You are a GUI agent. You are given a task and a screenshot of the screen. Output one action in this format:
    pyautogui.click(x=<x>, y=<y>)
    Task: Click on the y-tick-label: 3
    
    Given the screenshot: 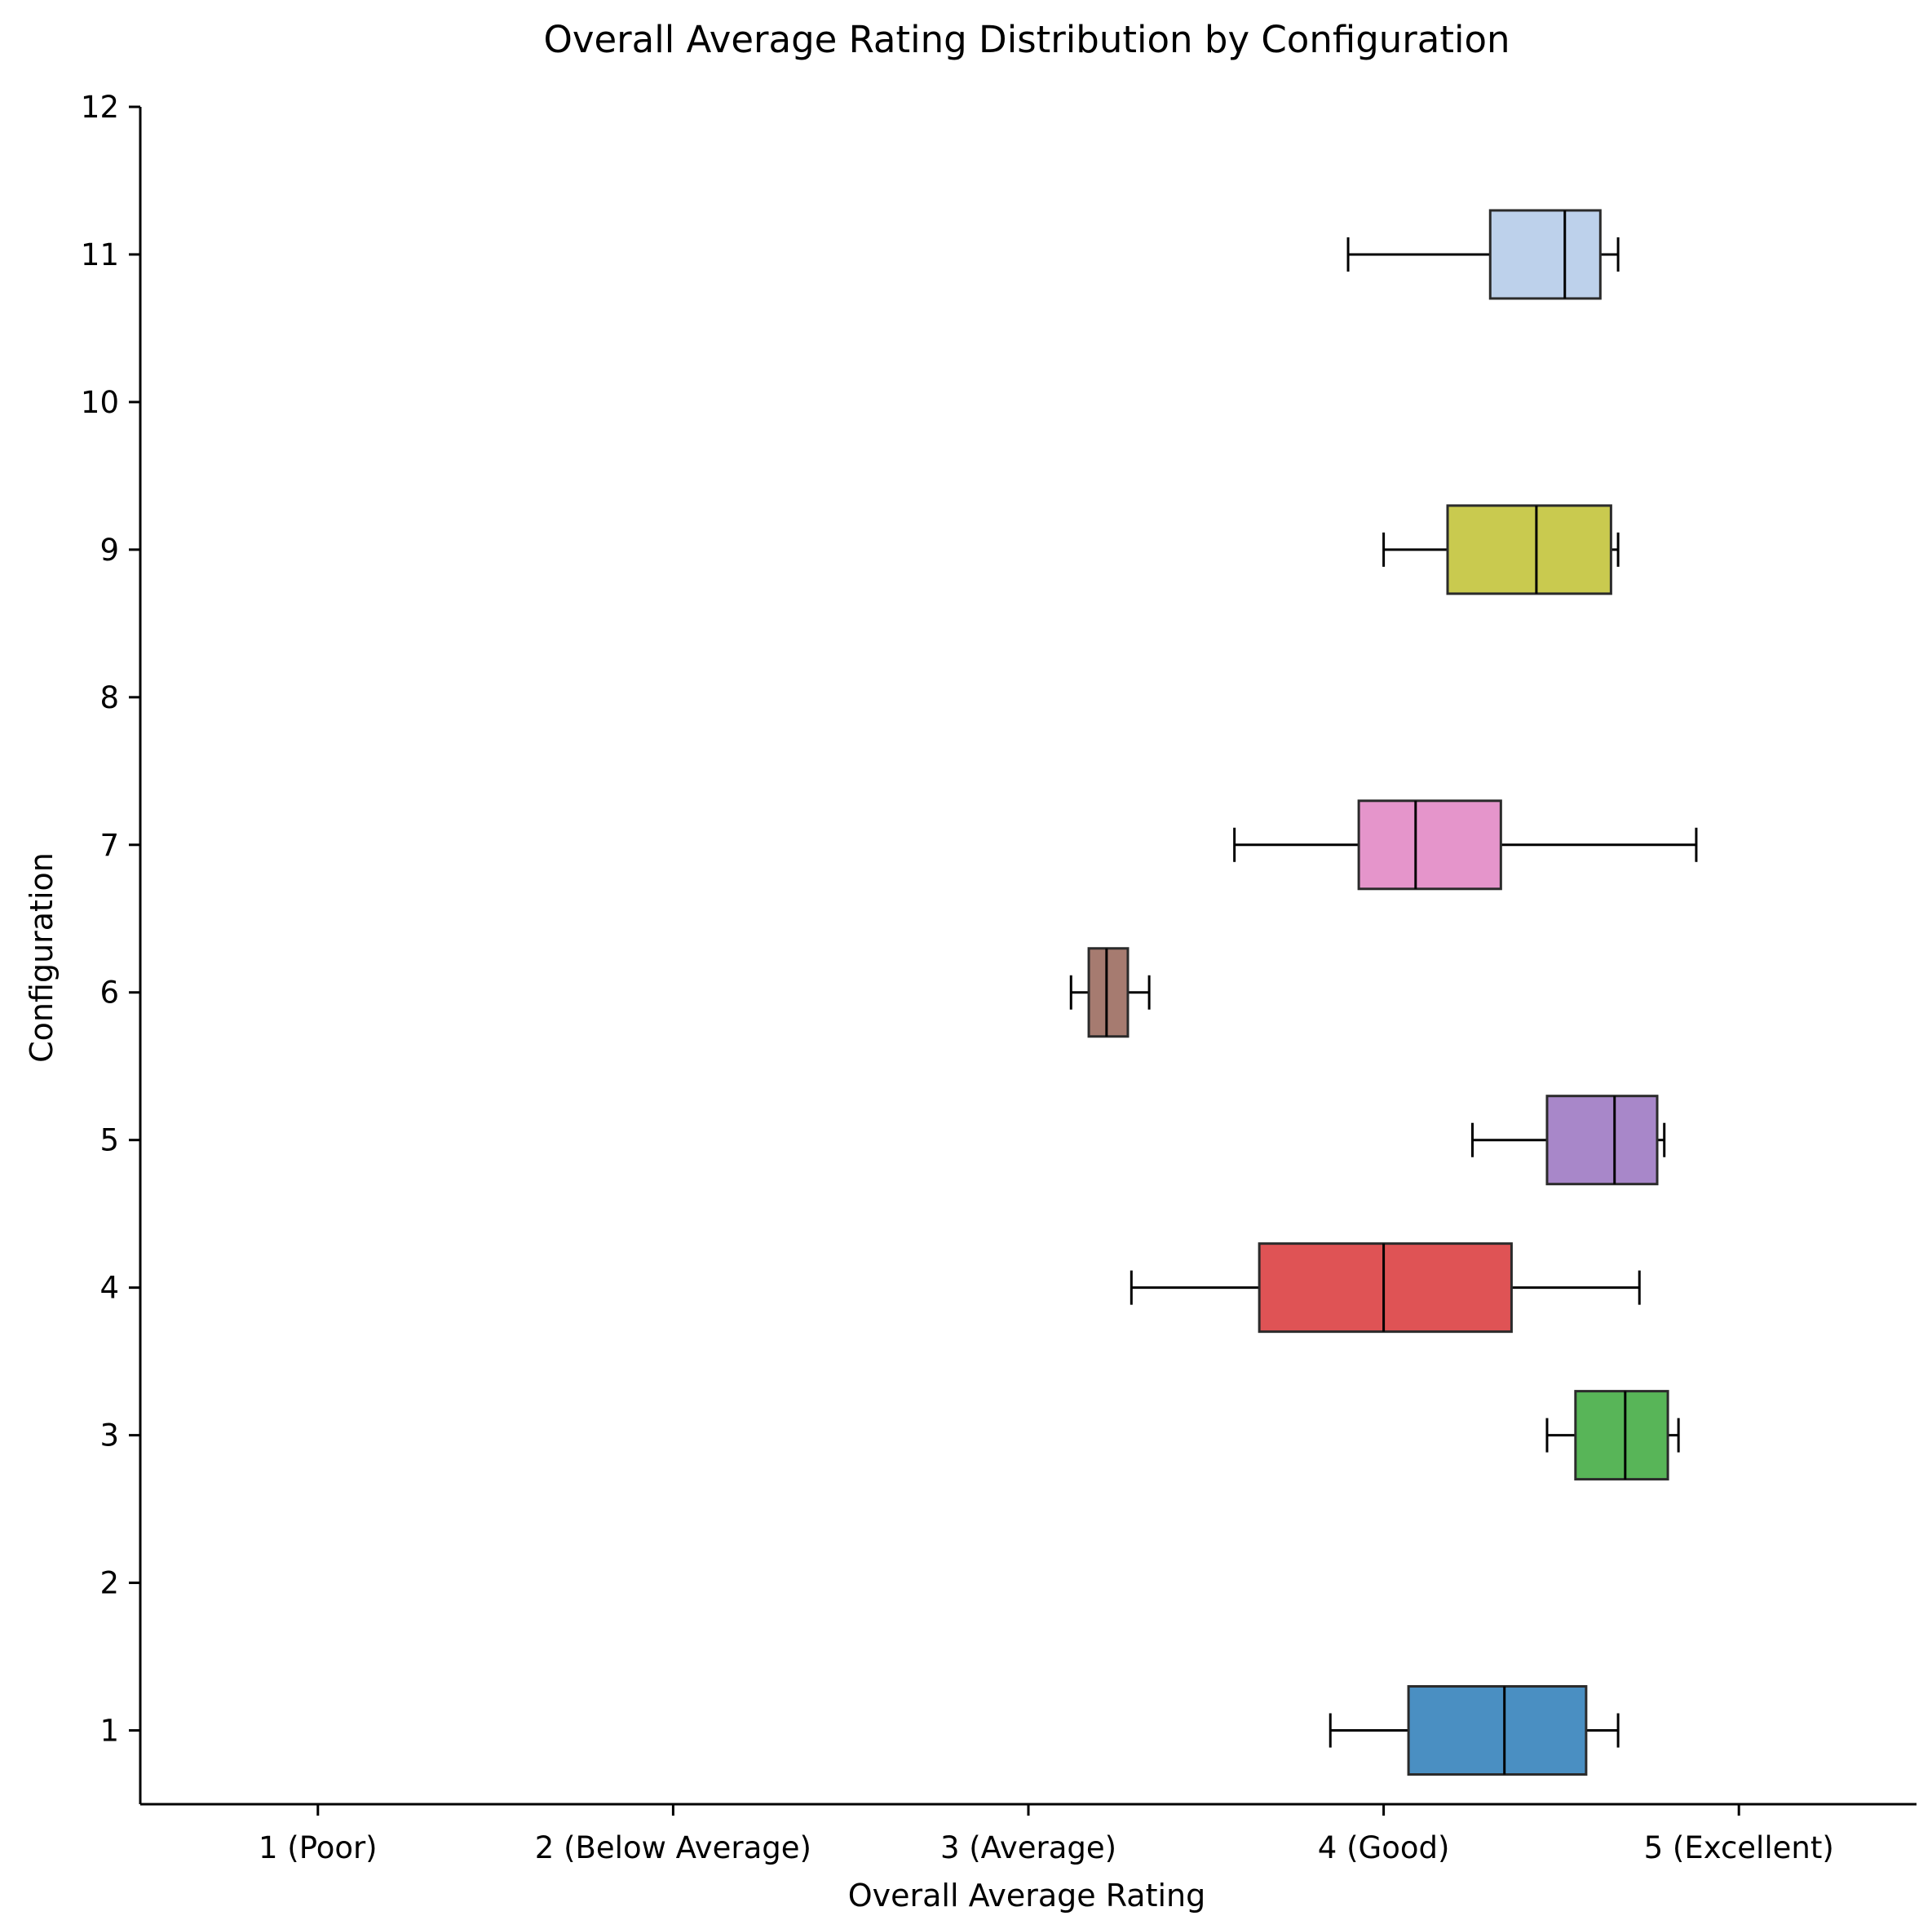 What is the action you would take?
    pyautogui.click(x=109, y=1435)
    